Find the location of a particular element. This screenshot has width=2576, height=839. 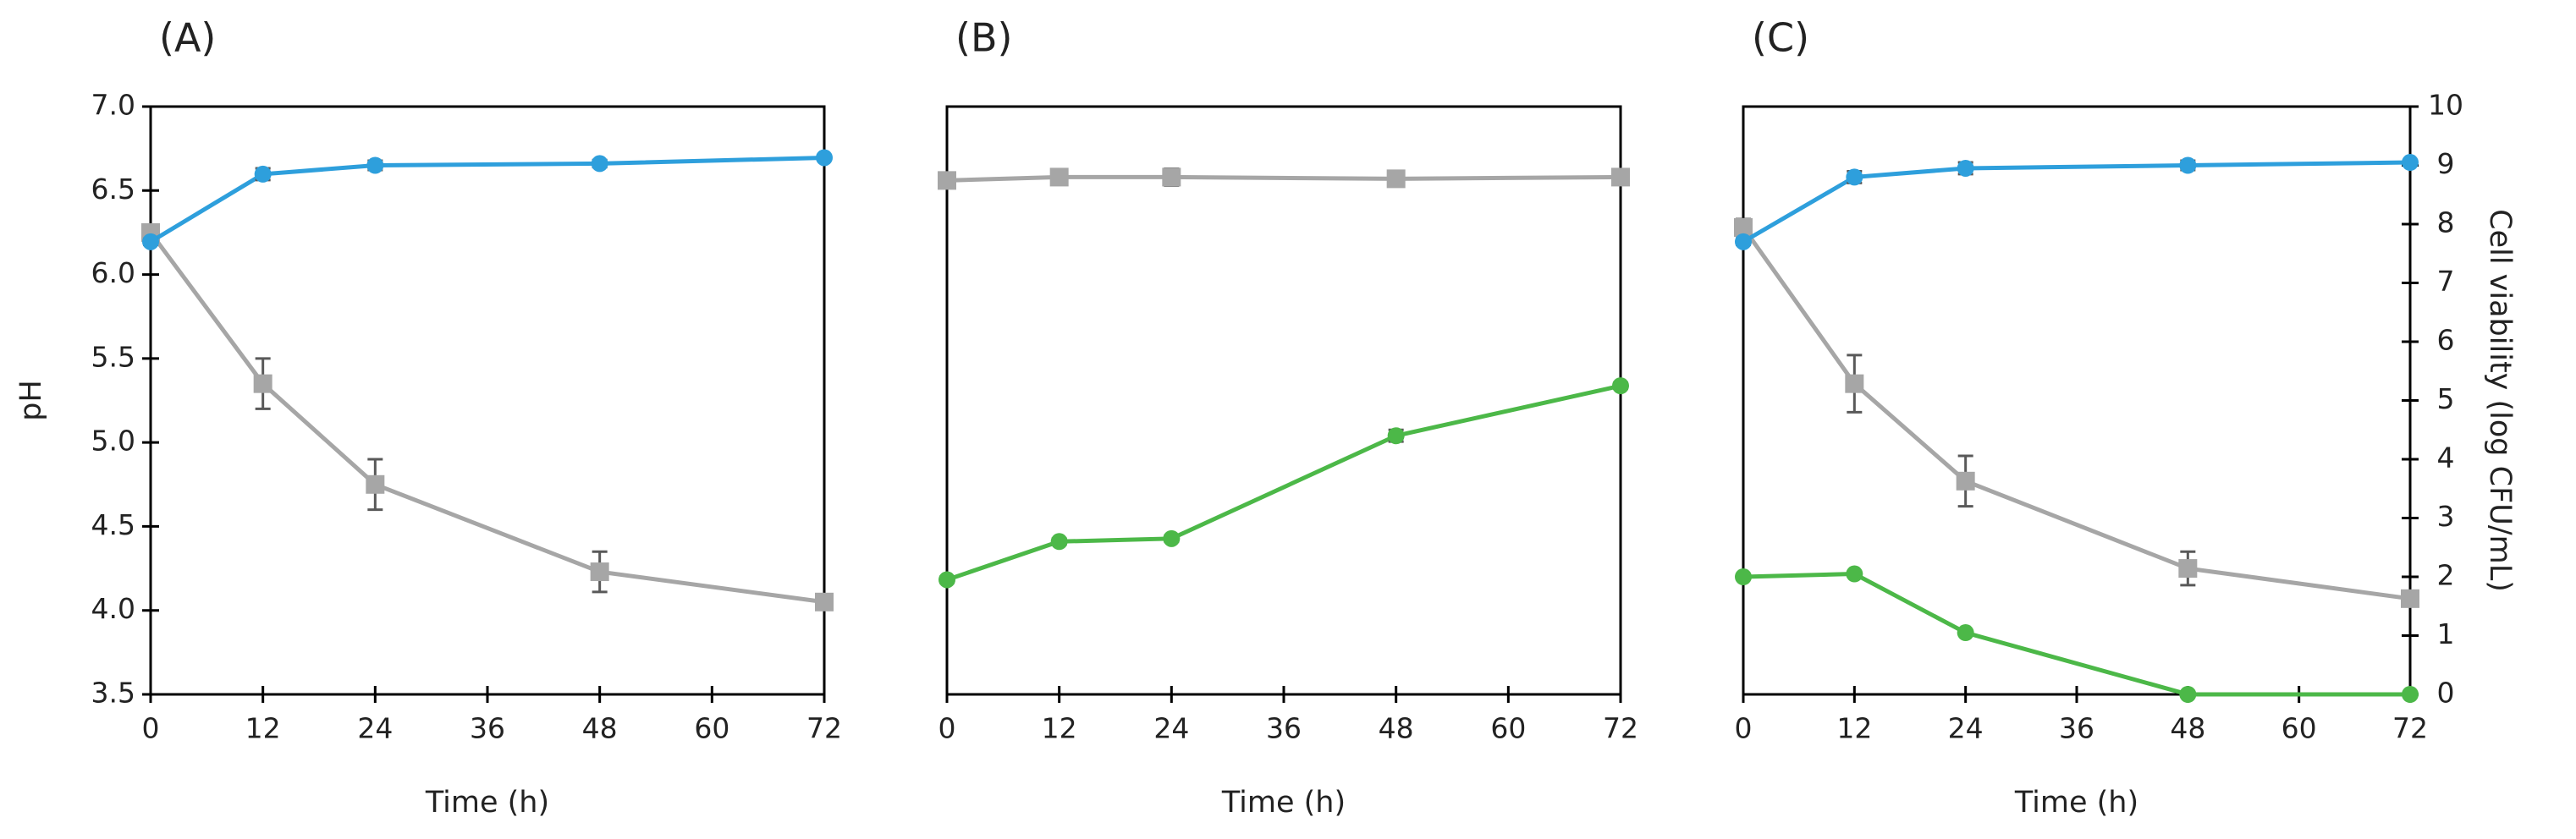

y-tick-label: 5.0 is located at coordinates (113, 442).